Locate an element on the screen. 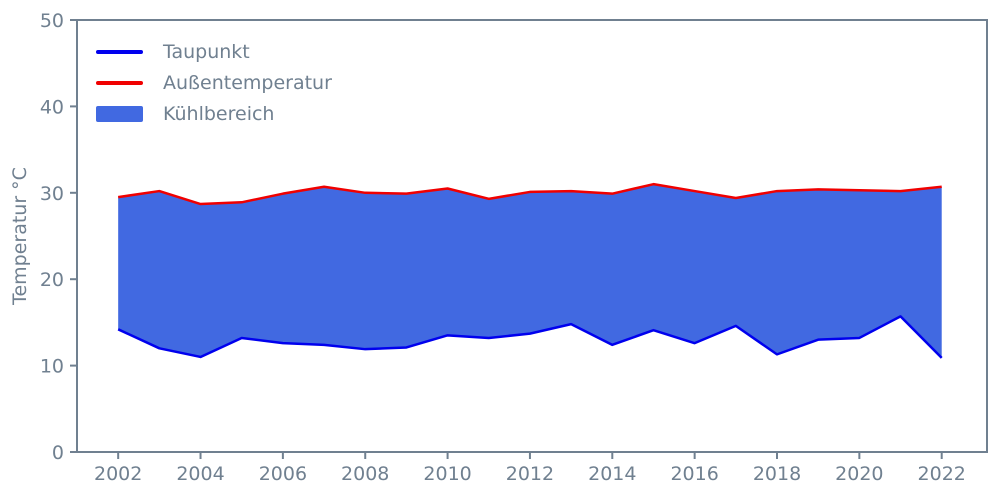 The width and height of the screenshot is (1000, 500). y-tick-label: 10 is located at coordinates (52, 367).